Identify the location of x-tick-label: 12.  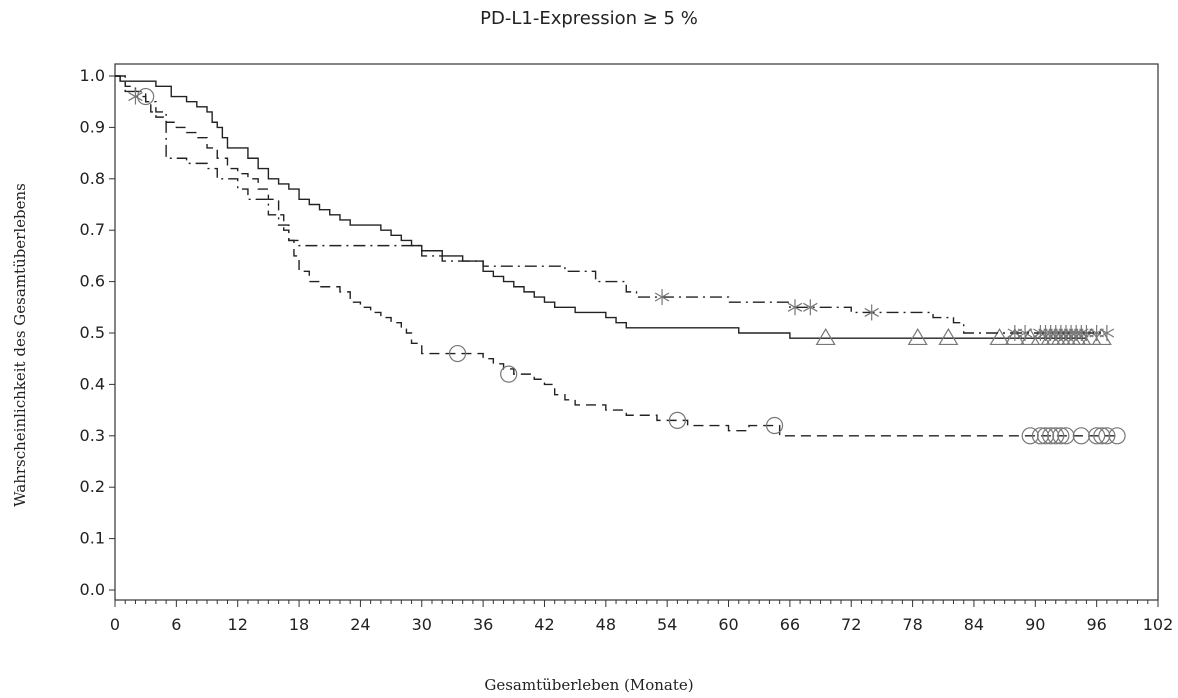
(238, 624).